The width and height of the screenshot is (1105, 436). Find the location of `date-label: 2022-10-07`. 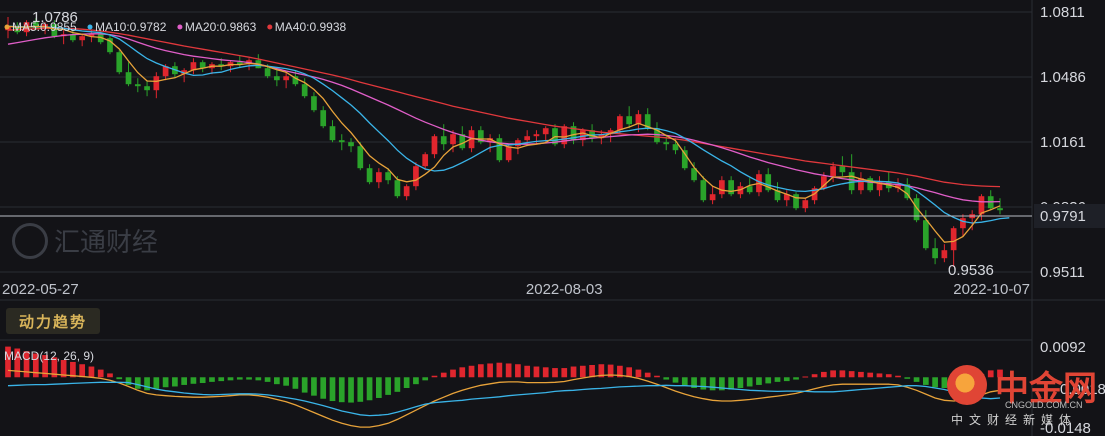

date-label: 2022-10-07 is located at coordinates (991, 289).